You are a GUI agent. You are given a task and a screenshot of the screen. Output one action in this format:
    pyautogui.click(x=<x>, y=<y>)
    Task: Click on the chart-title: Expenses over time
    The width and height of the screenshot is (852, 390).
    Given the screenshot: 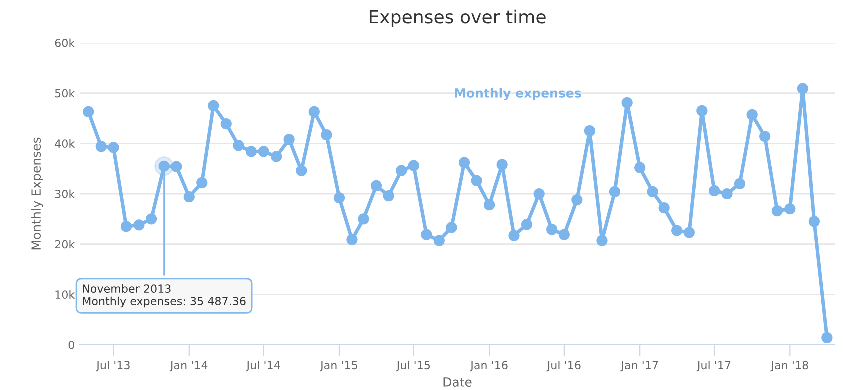 What is the action you would take?
    pyautogui.click(x=458, y=19)
    